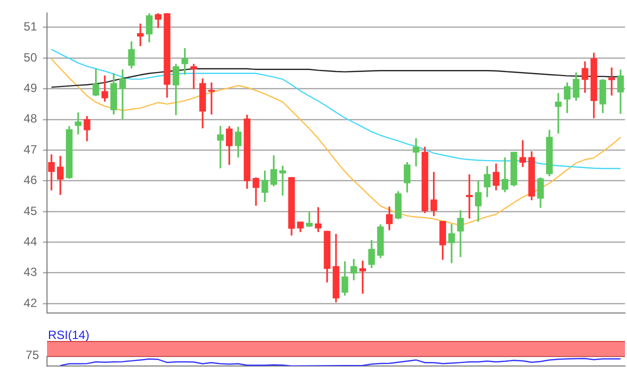  I want to click on y-tick-label: 47, so click(31, 149).